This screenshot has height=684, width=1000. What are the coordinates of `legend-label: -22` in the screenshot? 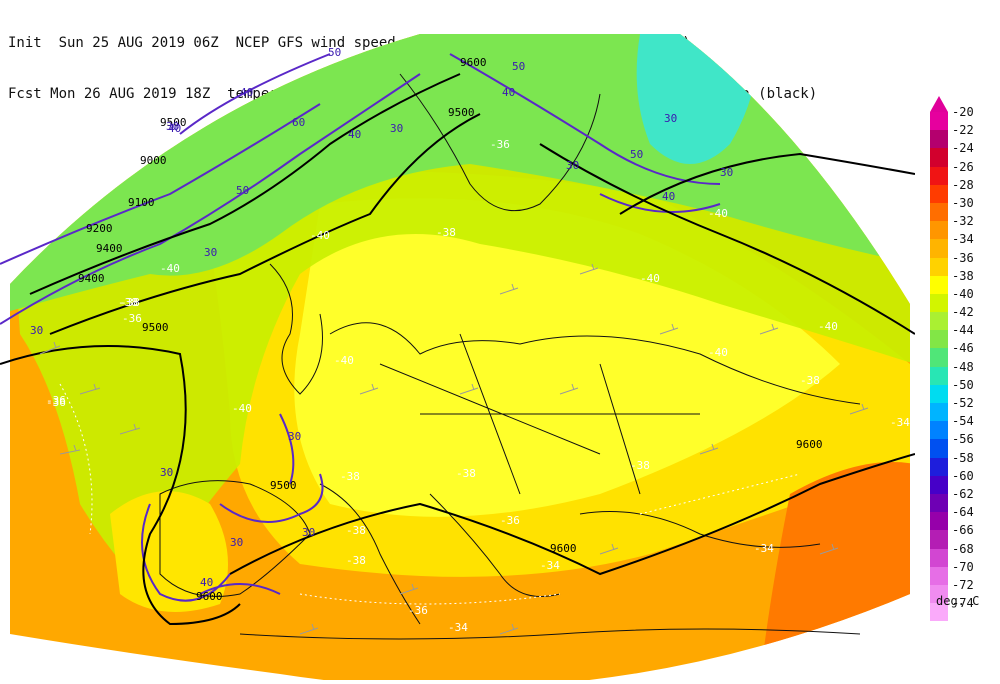 It's located at (963, 130).